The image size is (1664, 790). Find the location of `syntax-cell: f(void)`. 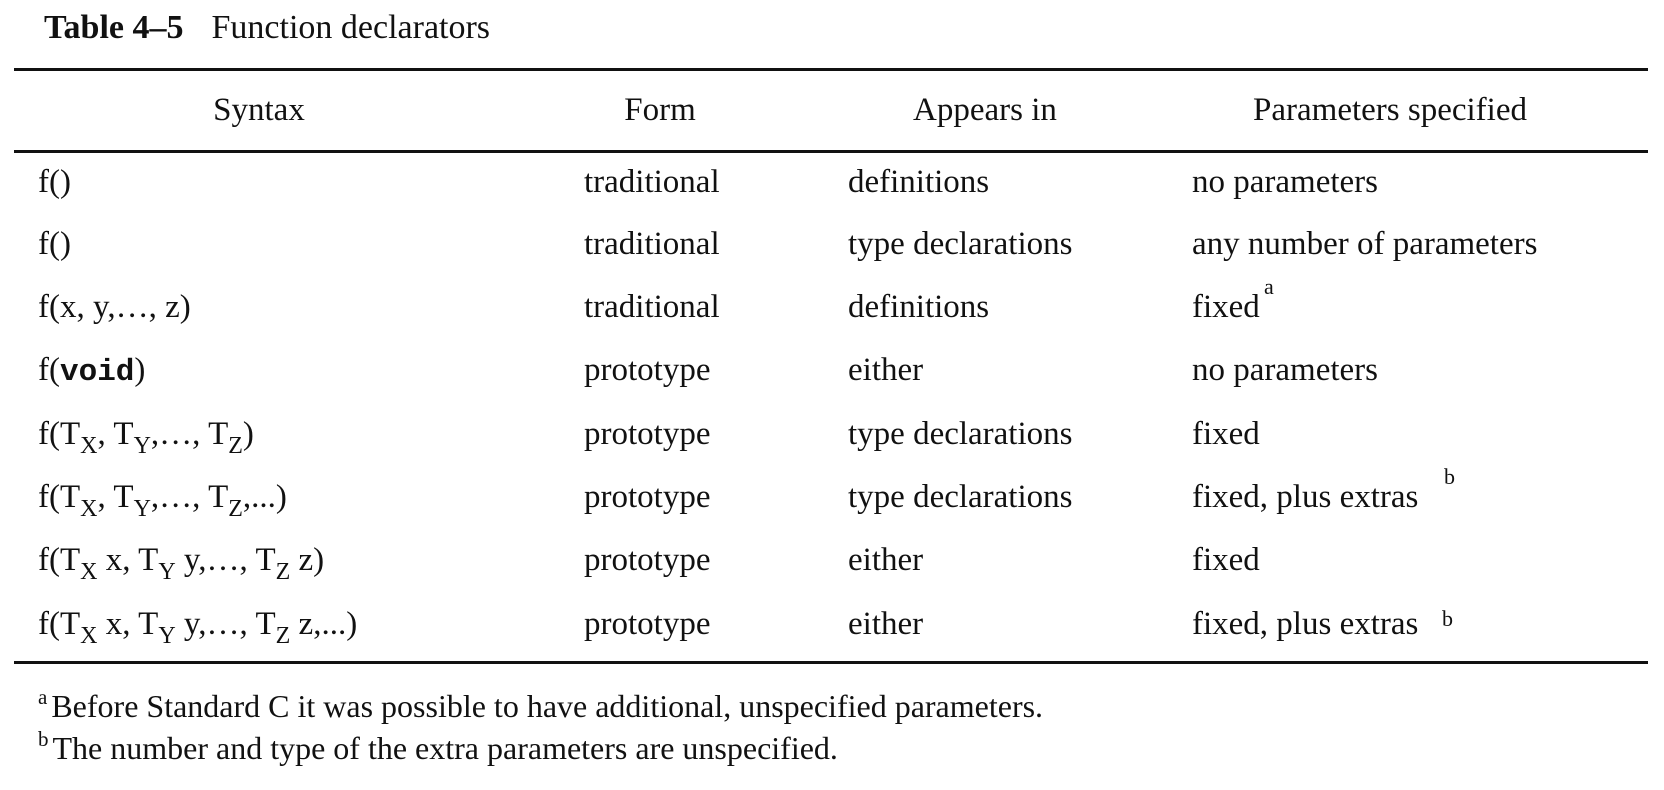

syntax-cell: f(void) is located at coordinates (91, 371).